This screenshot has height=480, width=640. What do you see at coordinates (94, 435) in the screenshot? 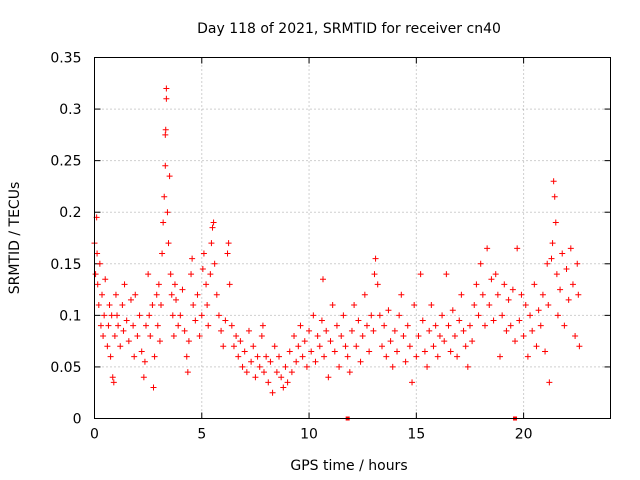
I see `x-tick-label: 0` at bounding box center [94, 435].